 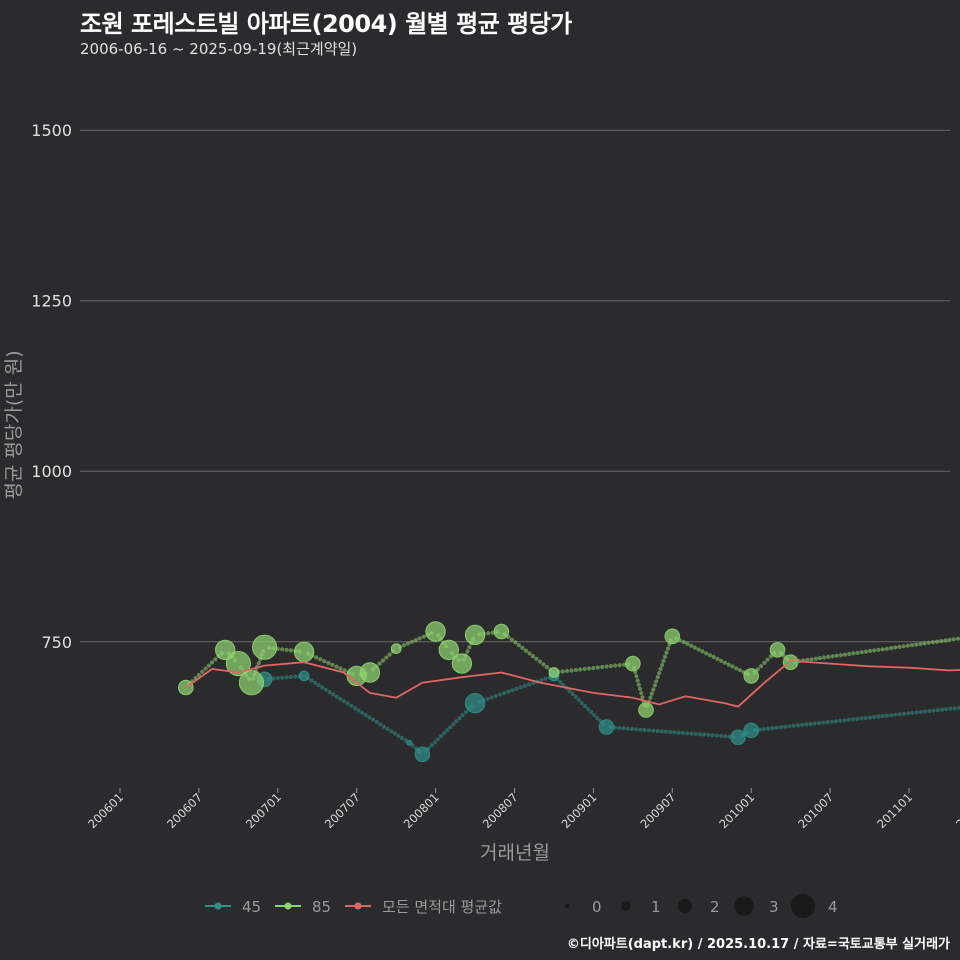 What do you see at coordinates (56, 642) in the screenshot?
I see `y-tick-label: 750` at bounding box center [56, 642].